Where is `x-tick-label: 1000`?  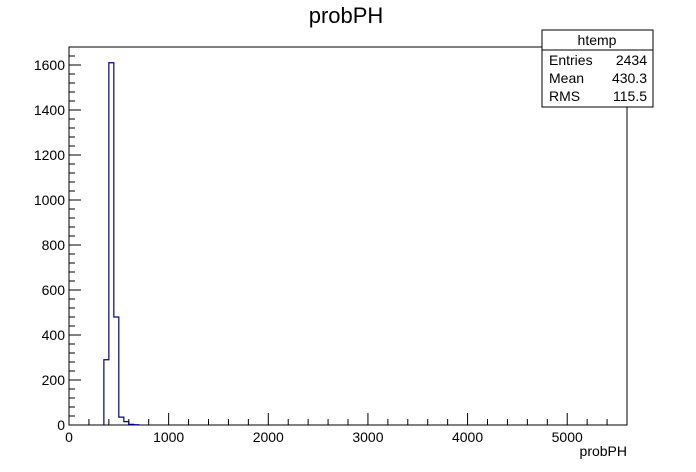
x-tick-label: 1000 is located at coordinates (168, 437).